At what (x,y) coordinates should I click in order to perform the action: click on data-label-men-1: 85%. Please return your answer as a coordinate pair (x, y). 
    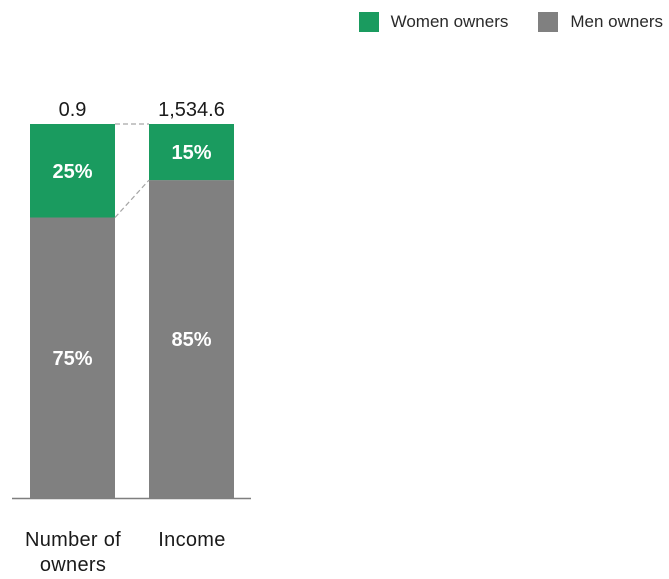
    Looking at the image, I should click on (191, 340).